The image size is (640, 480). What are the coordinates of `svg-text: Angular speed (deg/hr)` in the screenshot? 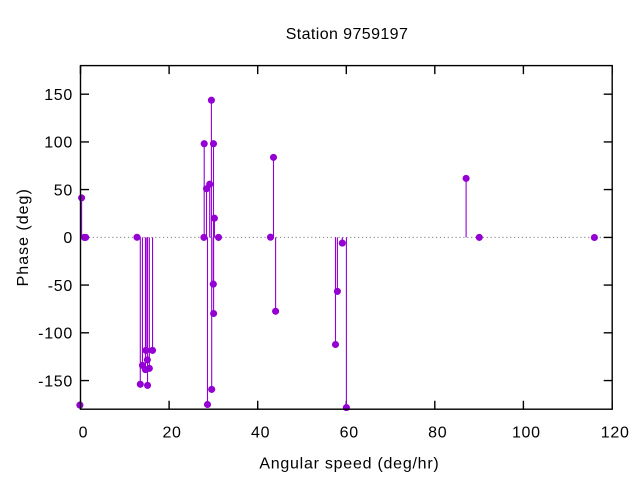 It's located at (349, 464).